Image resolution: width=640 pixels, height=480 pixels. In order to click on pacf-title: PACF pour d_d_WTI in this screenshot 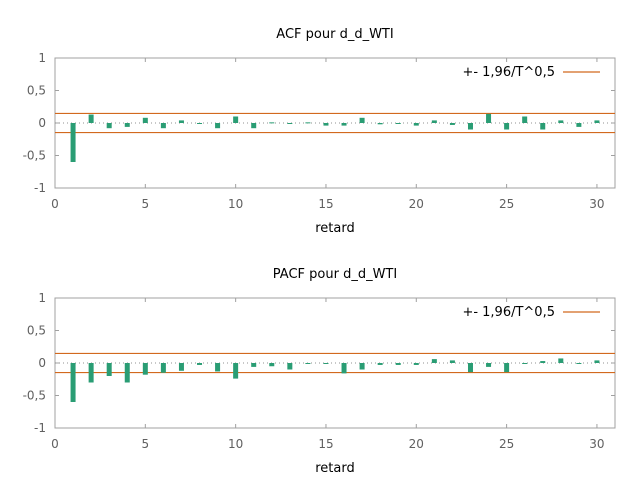, I will do `click(335, 274)`.